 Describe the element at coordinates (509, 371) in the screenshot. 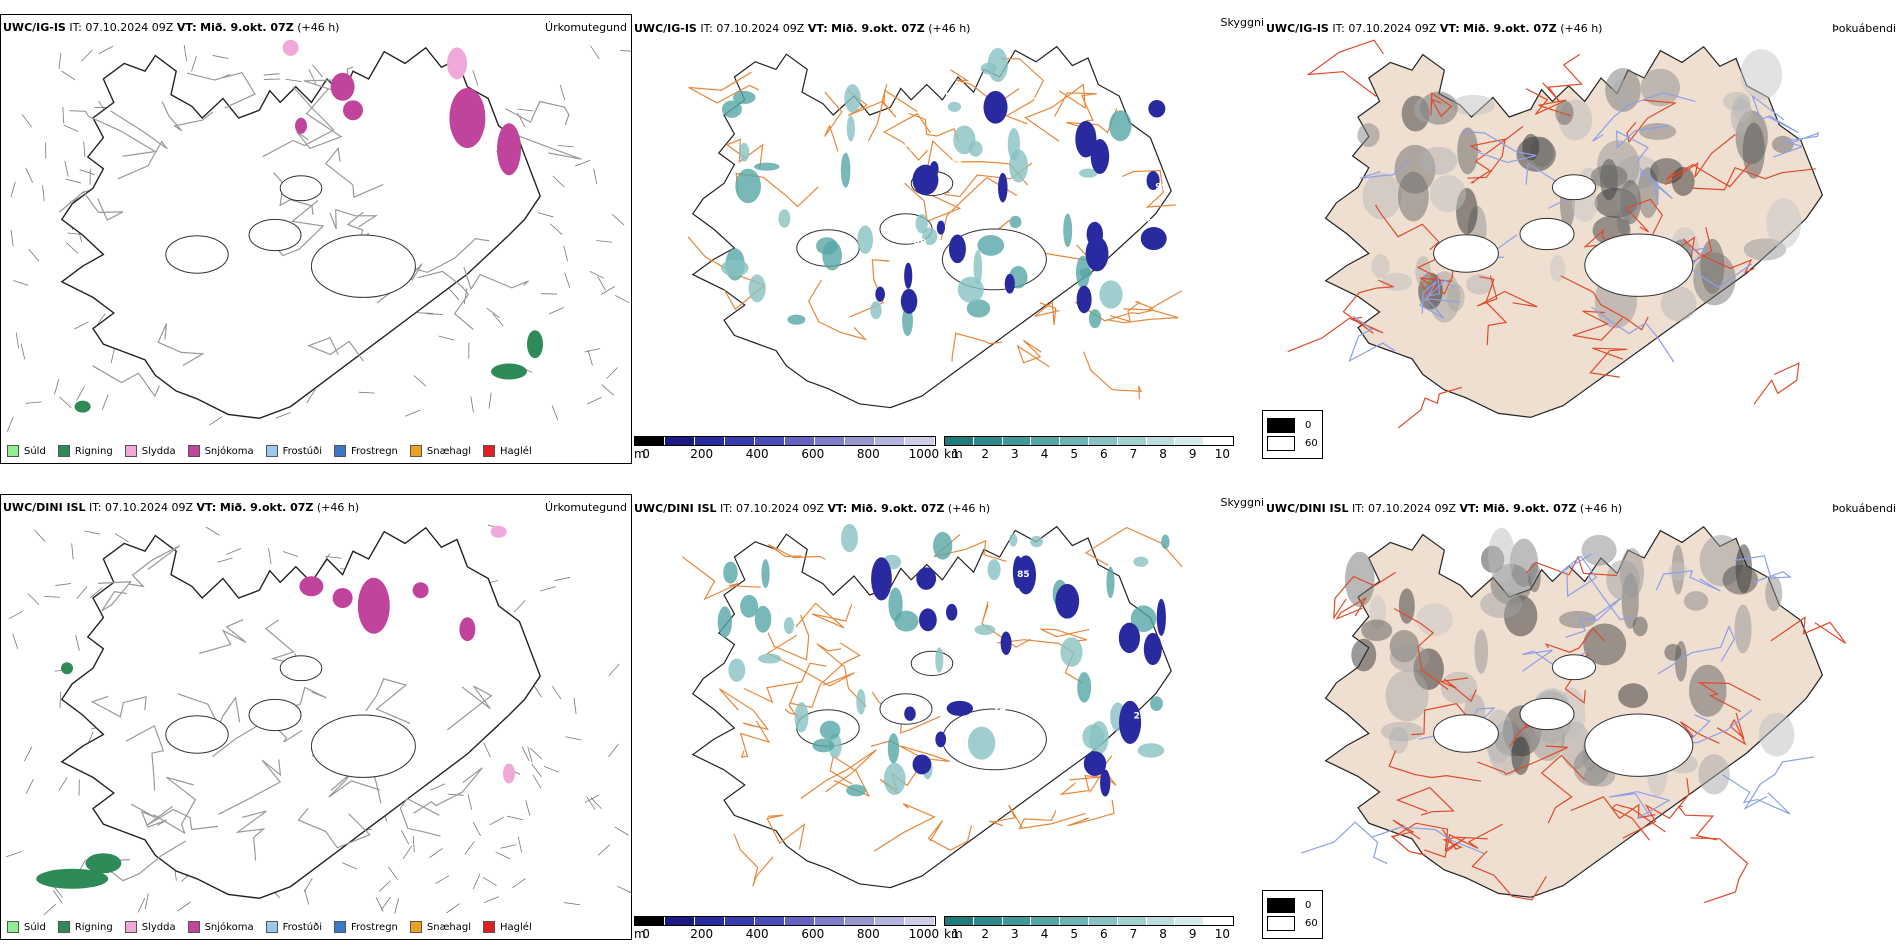

I see `rain-area` at that location.